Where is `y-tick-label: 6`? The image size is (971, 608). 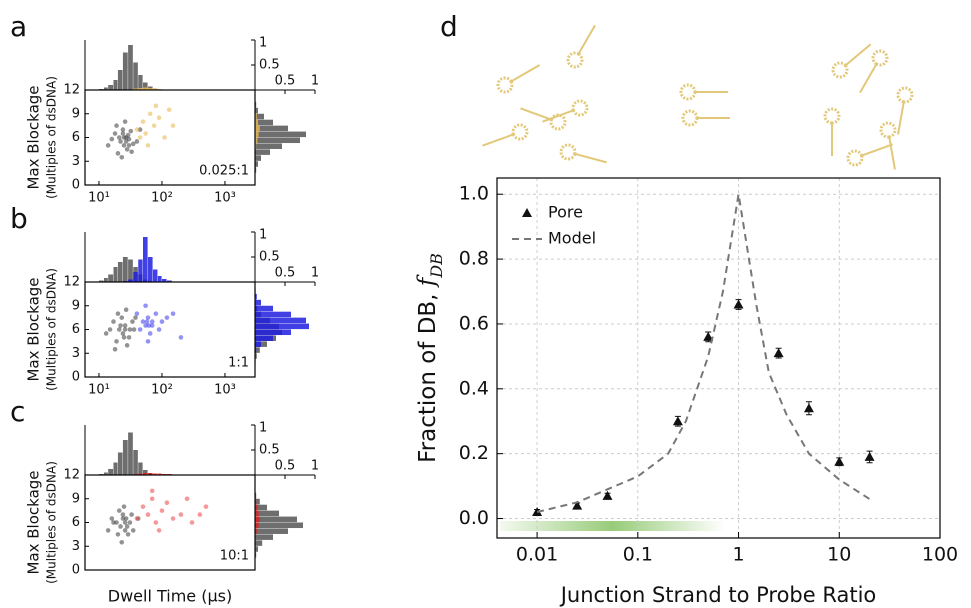 y-tick-label: 6 is located at coordinates (76, 329).